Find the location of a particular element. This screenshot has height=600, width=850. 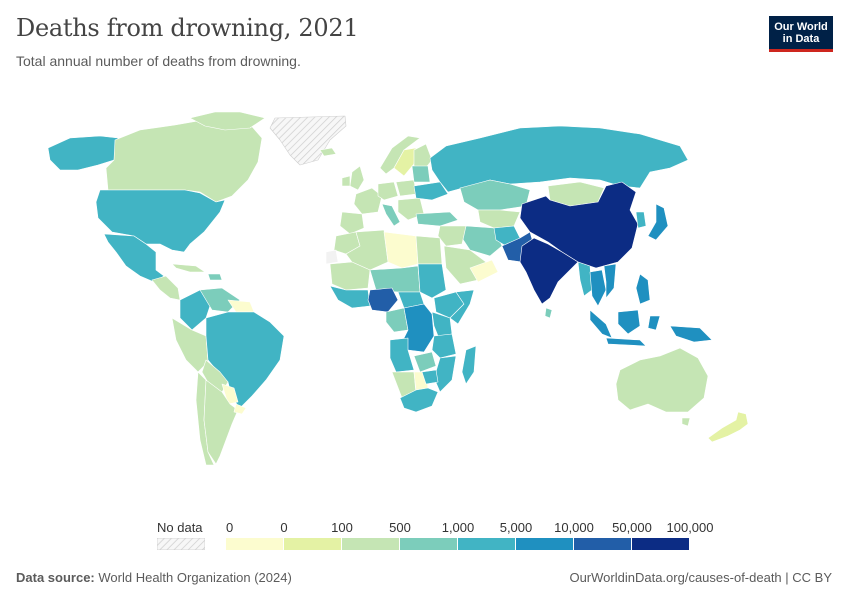

region-mauritania-mali is located at coordinates (350, 276).